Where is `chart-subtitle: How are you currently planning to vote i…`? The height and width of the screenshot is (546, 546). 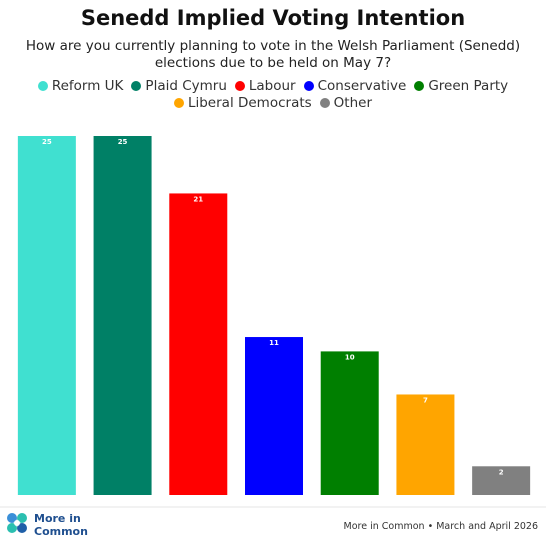
chart-subtitle: How are you currently planning to vote i… is located at coordinates (273, 54).